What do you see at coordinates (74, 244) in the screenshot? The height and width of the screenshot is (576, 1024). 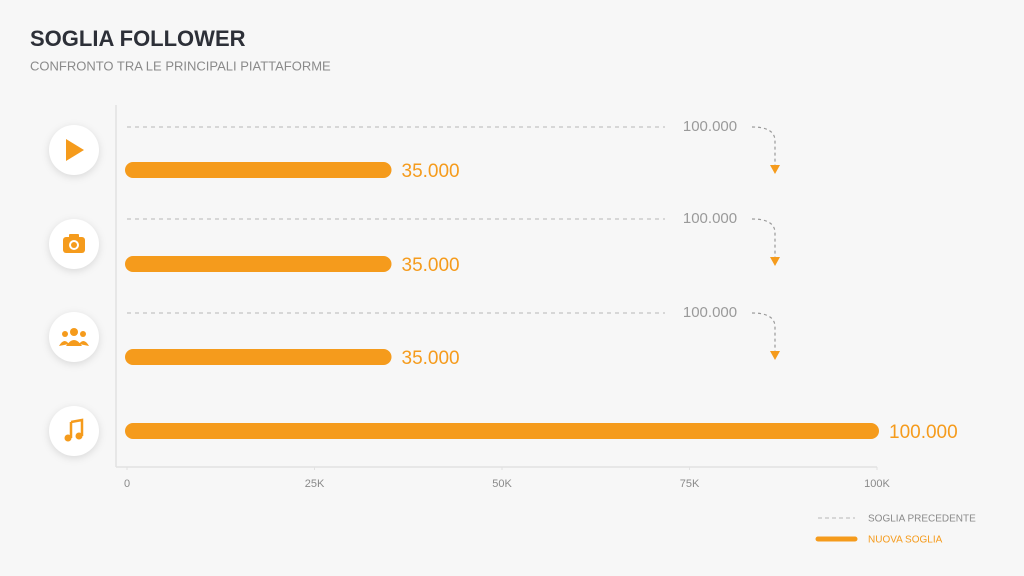 I see `icon-camera` at bounding box center [74, 244].